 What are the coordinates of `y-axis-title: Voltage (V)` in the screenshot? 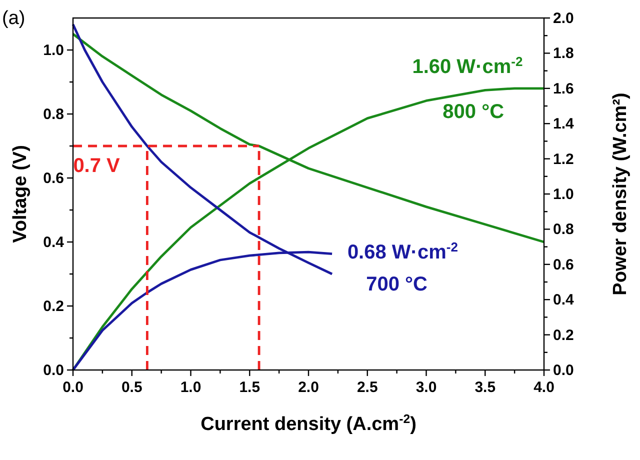 It's located at (20, 194).